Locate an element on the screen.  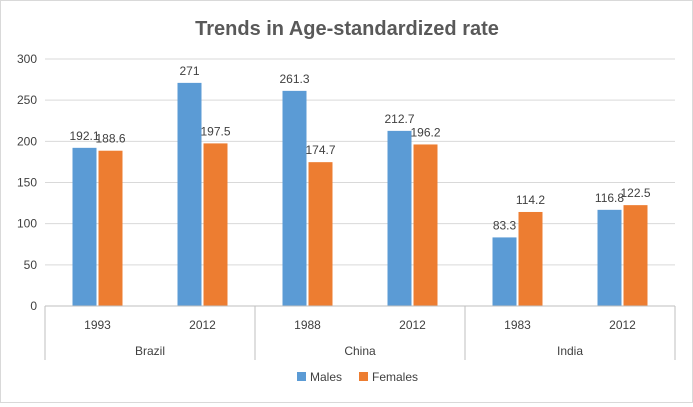
legend-swatch-females is located at coordinates (363, 376).